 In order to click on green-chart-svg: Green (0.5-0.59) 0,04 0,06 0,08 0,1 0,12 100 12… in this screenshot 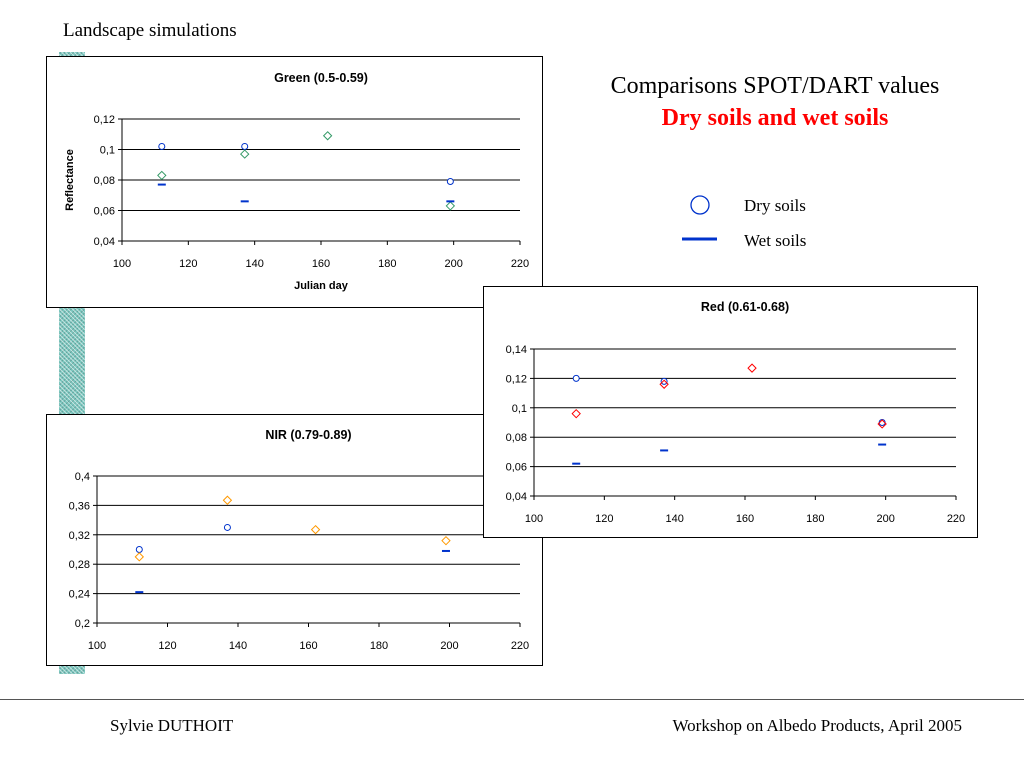, I will do `click(296, 181)`.